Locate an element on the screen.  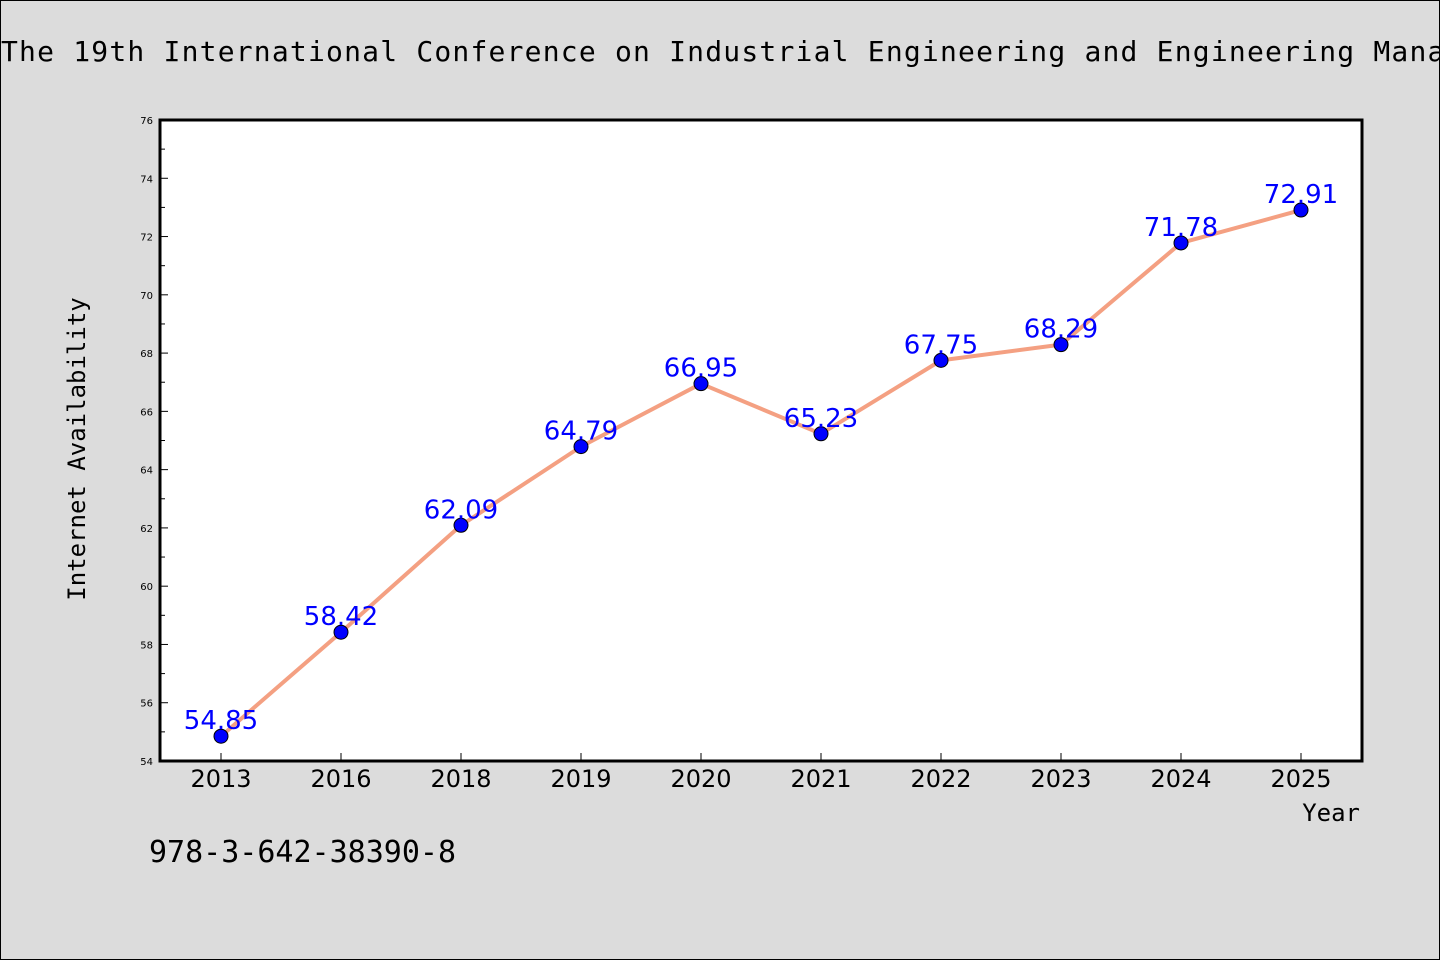
y-tick-label: 70 is located at coordinates (146, 296).